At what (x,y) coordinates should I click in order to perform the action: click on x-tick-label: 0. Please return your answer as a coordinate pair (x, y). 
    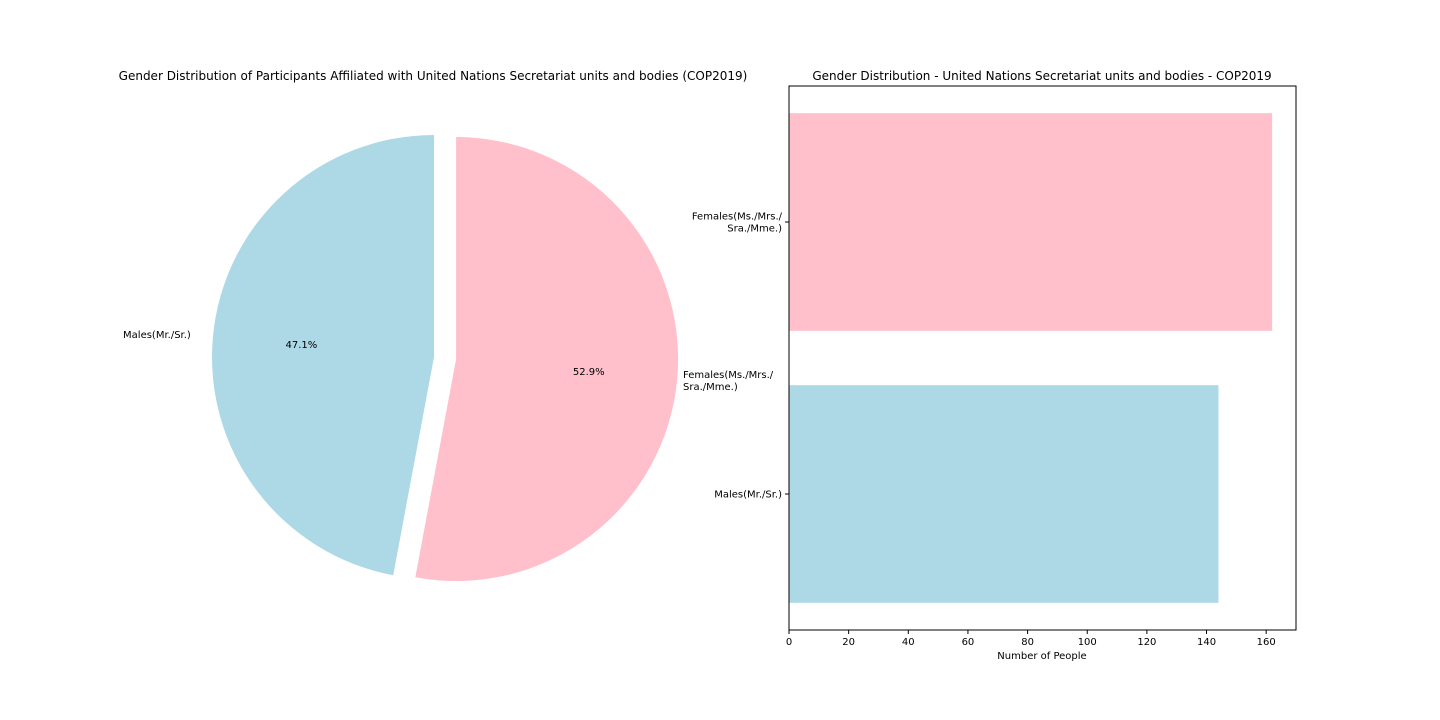
    Looking at the image, I should click on (789, 642).